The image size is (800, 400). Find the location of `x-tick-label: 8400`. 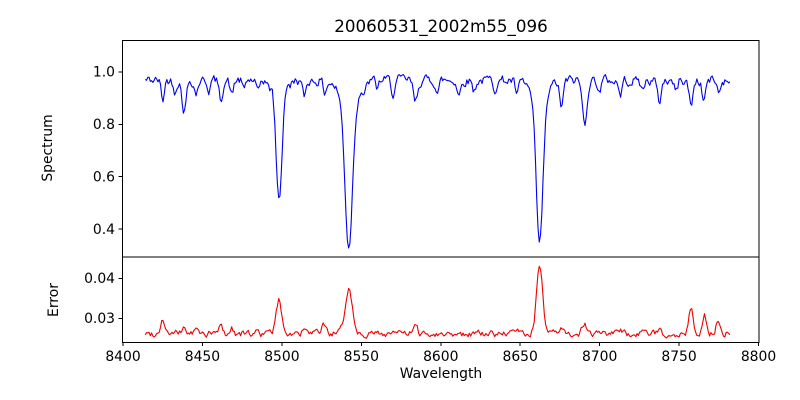

x-tick-label: 8400 is located at coordinates (122, 357).